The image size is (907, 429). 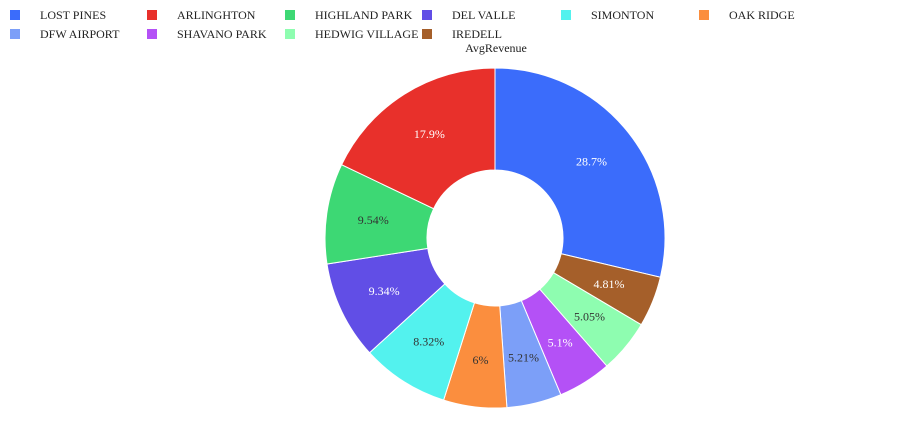 What do you see at coordinates (480, 360) in the screenshot?
I see `slice-label-oak-ridge: 6%` at bounding box center [480, 360].